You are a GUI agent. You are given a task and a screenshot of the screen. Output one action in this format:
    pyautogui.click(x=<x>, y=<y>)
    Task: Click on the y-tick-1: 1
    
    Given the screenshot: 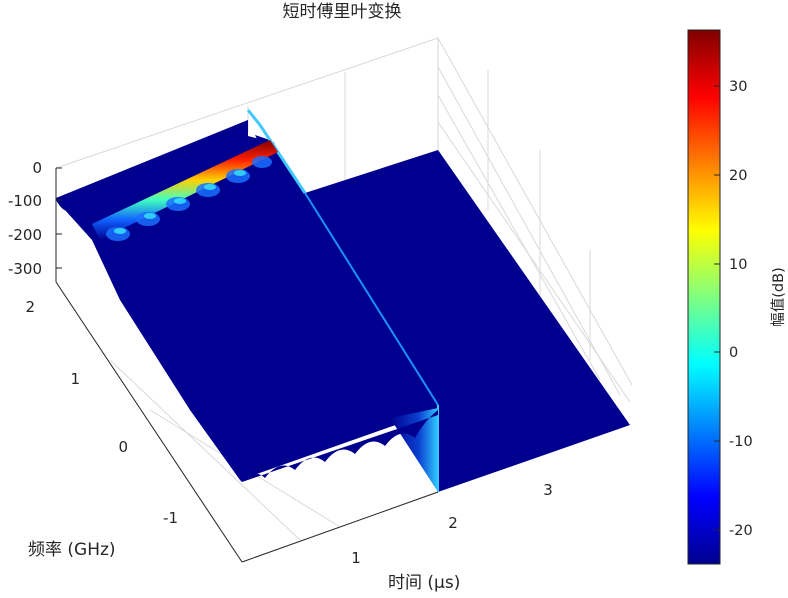 What is the action you would take?
    pyautogui.click(x=75, y=379)
    